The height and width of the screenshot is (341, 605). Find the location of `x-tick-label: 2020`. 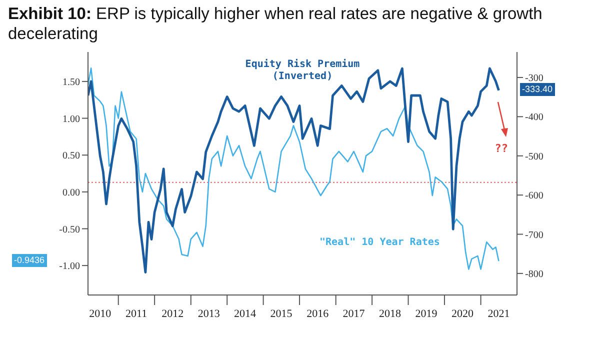

x-tick-label: 2020 is located at coordinates (463, 314).